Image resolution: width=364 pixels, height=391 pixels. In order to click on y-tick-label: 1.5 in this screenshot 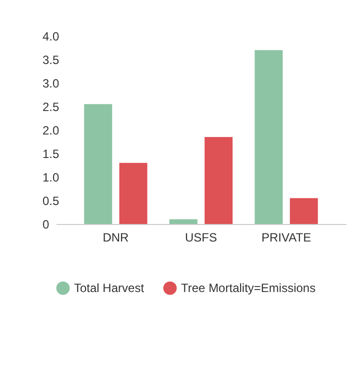, I will do `click(51, 154)`.